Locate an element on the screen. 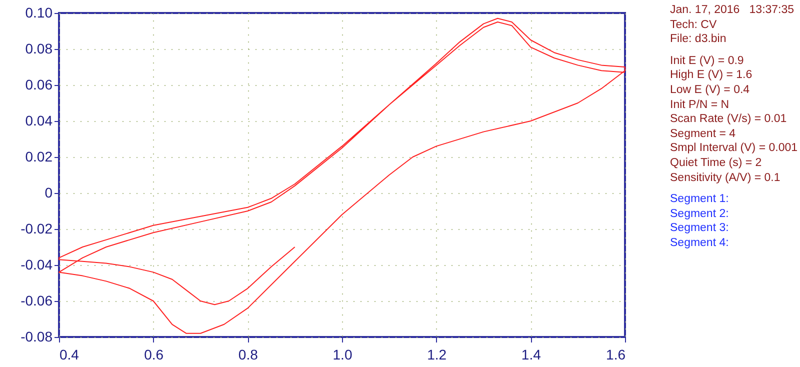  x-tick-label: 0.8 is located at coordinates (248, 354).